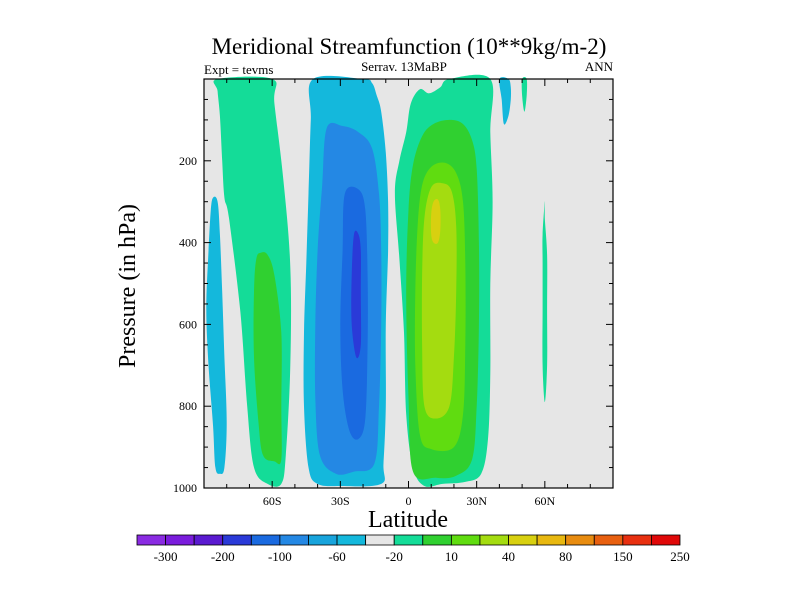 This screenshot has width=800, height=600. What do you see at coordinates (188, 406) in the screenshot?
I see `y-tick-label: 800` at bounding box center [188, 406].